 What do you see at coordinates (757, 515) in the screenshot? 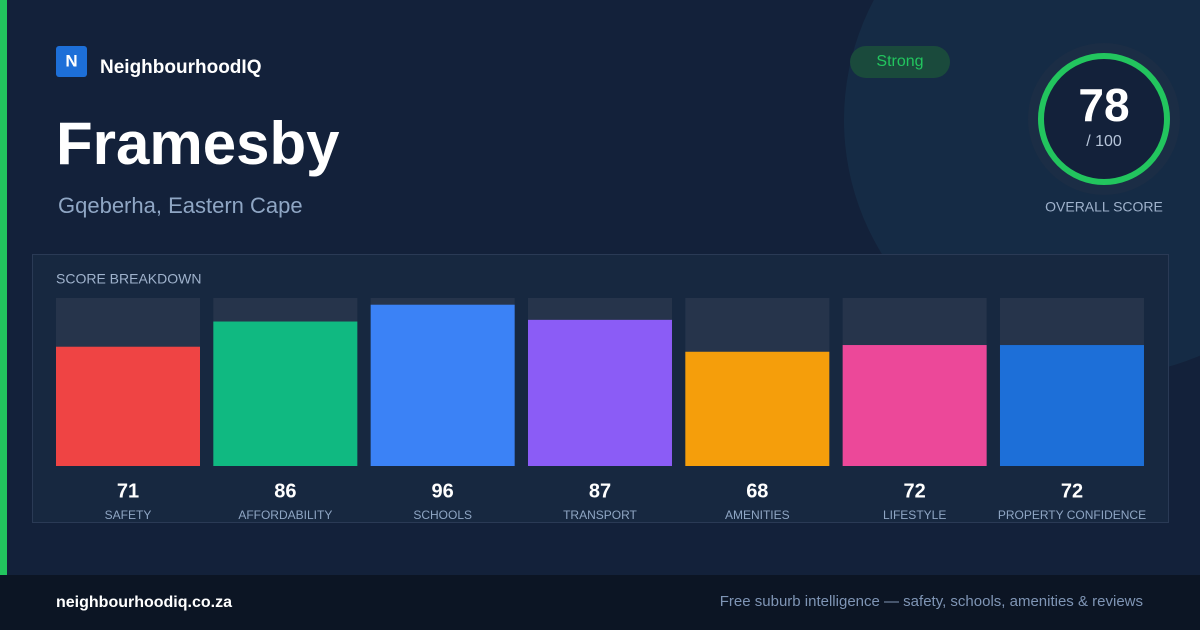
I see `bar-label: AMENITIES` at bounding box center [757, 515].